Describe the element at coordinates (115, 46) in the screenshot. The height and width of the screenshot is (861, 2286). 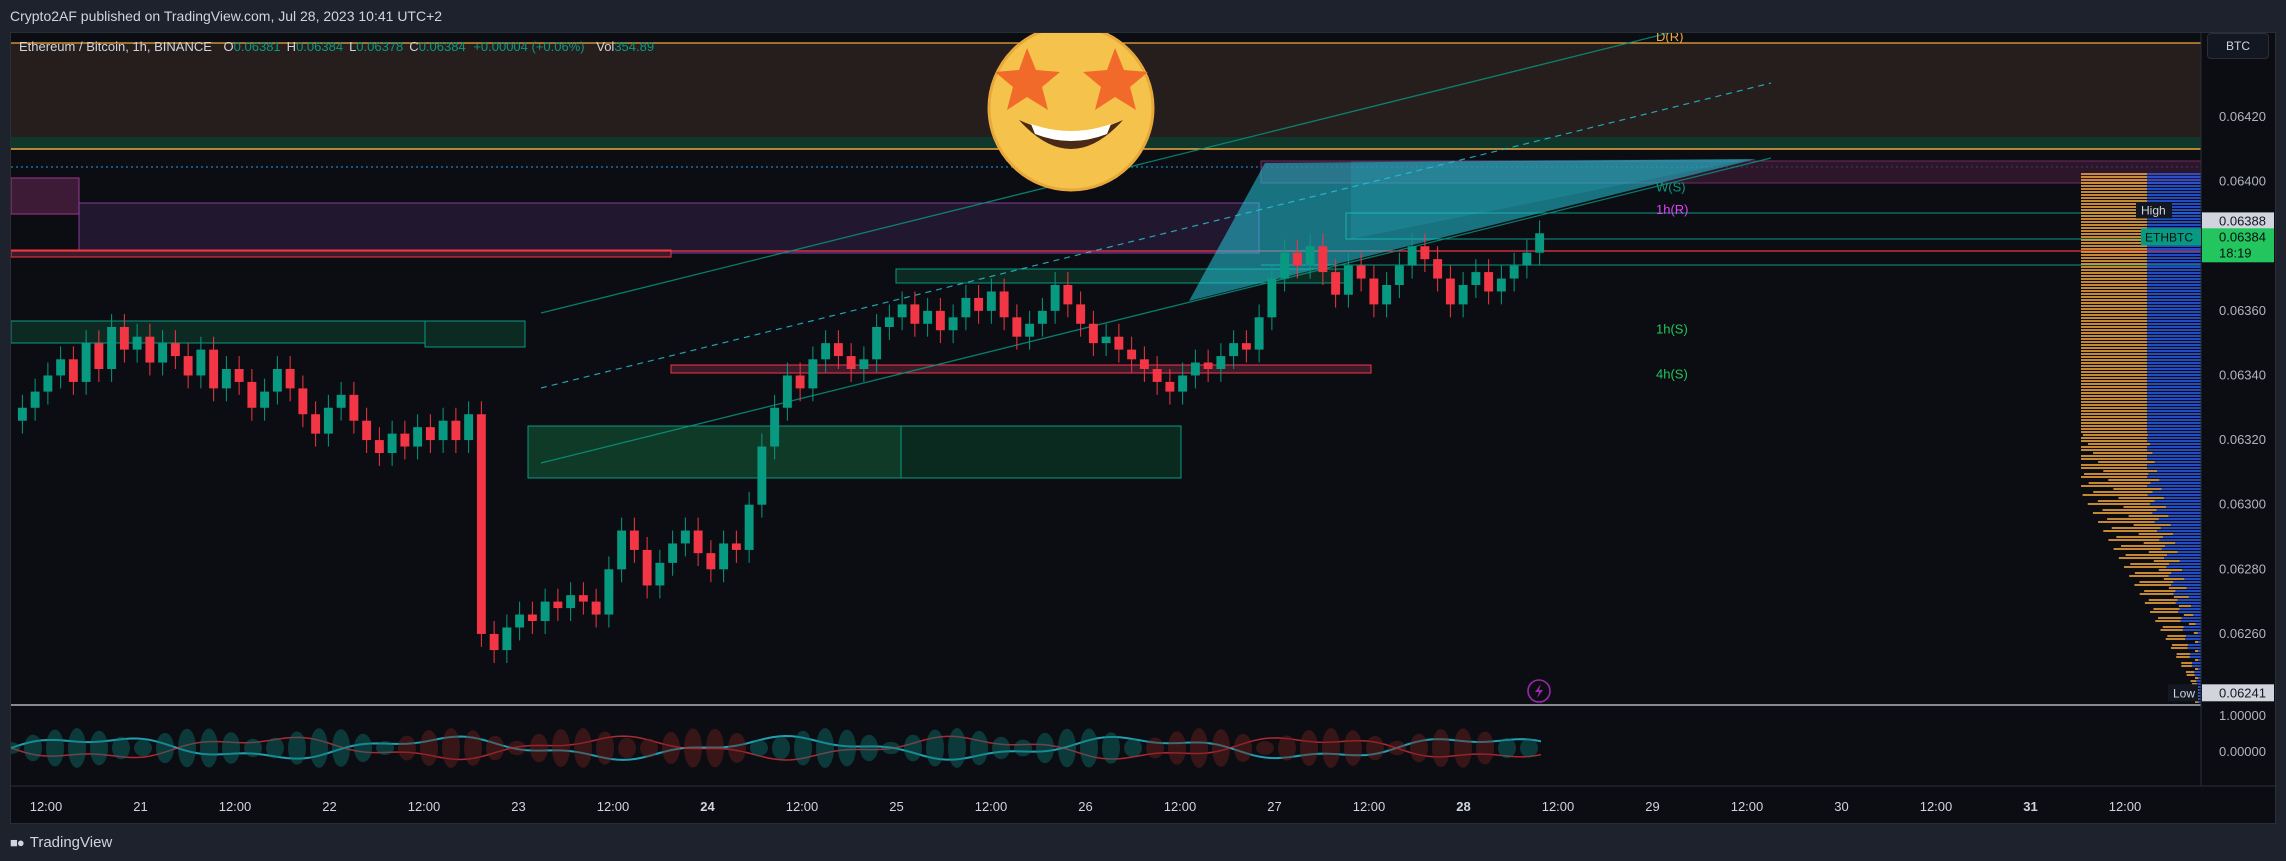
I see `symbol-title: Ethereum / Bitcoin, 1h, BINANCE` at that location.